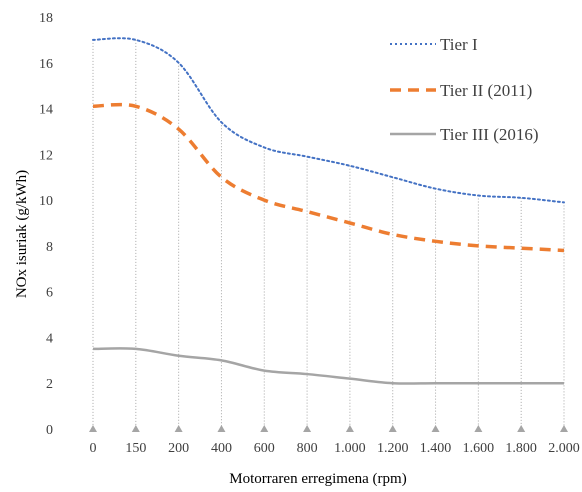 This screenshot has height=492, width=582. Describe the element at coordinates (436, 448) in the screenshot. I see `x-tick-label: 1.400` at that location.